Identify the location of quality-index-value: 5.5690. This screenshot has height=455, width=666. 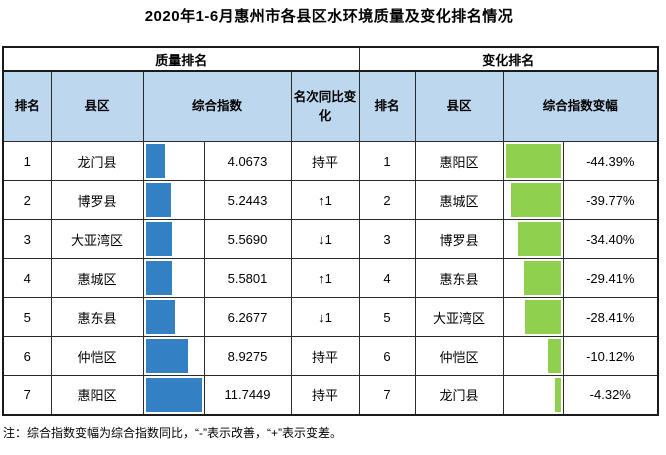
(247, 239).